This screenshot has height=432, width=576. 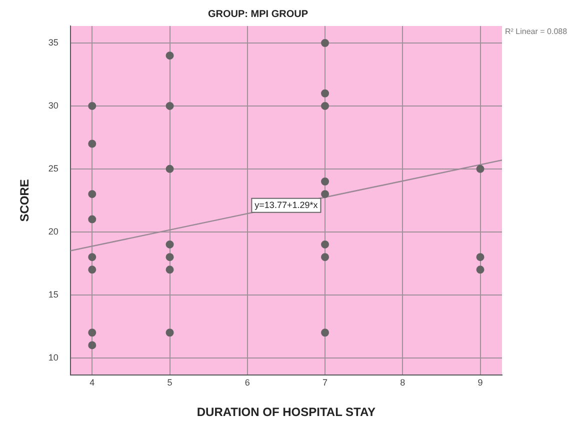 I want to click on x-tick-label: 8, so click(x=403, y=383).